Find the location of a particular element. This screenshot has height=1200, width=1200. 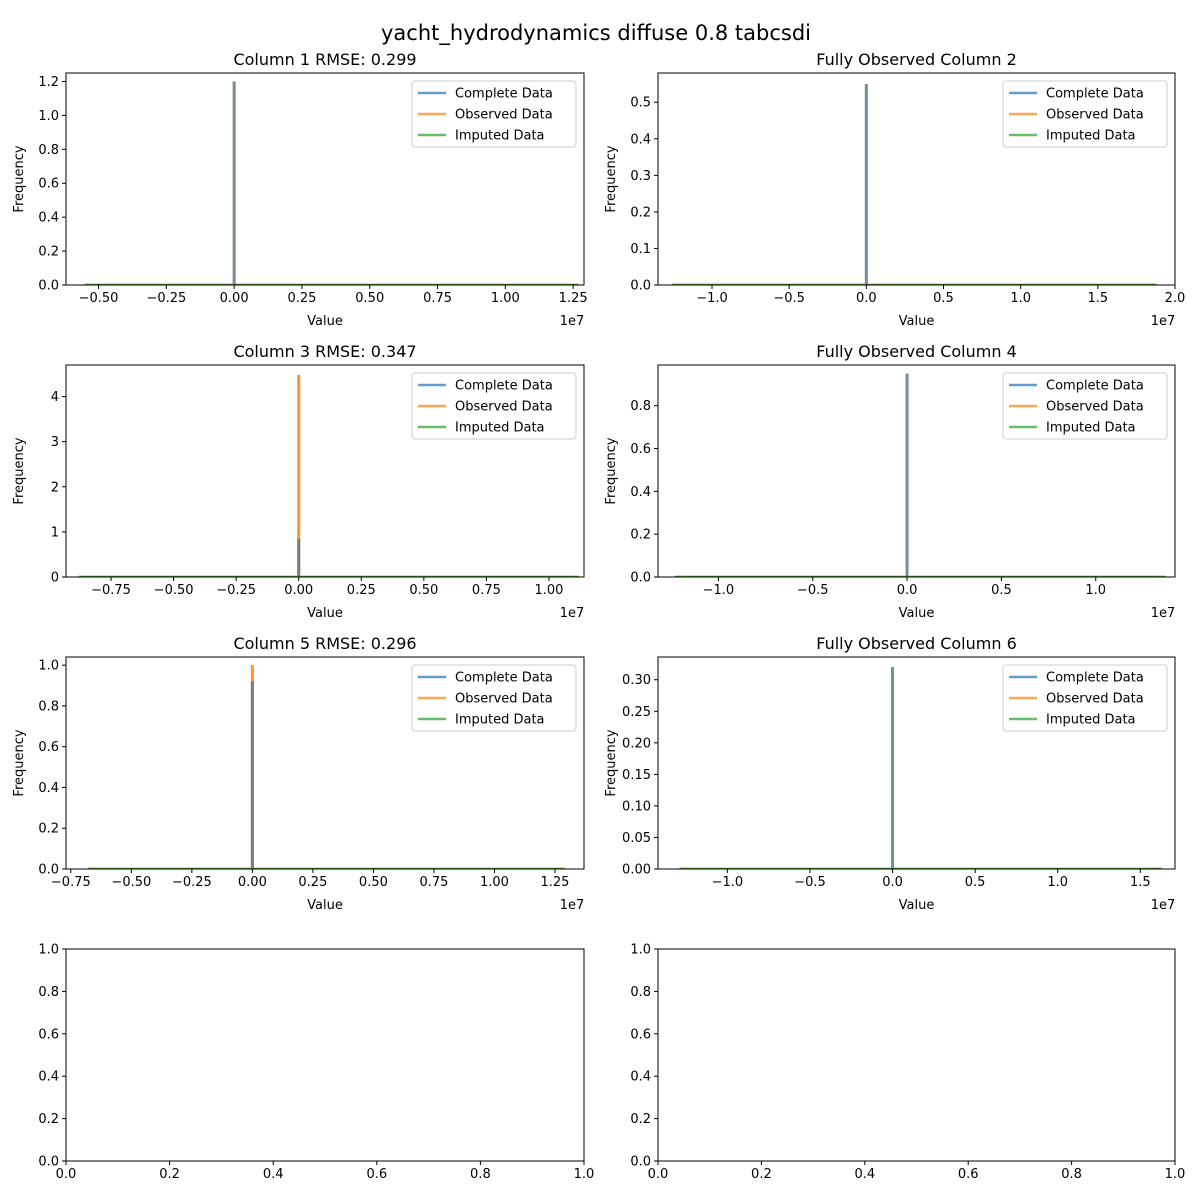

subplot-title: Fully Observed Column 4 is located at coordinates (916, 351).